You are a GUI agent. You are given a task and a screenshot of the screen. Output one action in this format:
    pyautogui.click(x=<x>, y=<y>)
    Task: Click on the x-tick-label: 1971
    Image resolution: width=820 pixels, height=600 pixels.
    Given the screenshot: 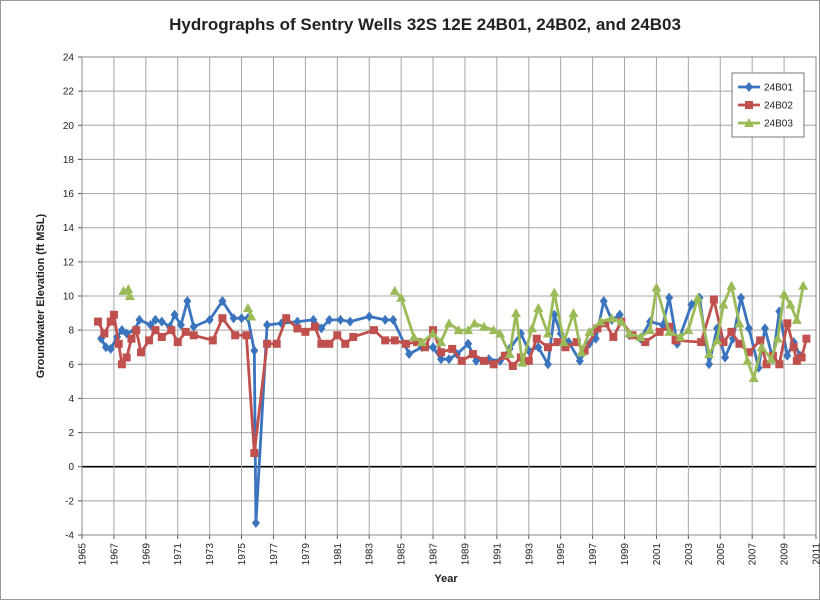 What is the action you would take?
    pyautogui.click(x=178, y=554)
    